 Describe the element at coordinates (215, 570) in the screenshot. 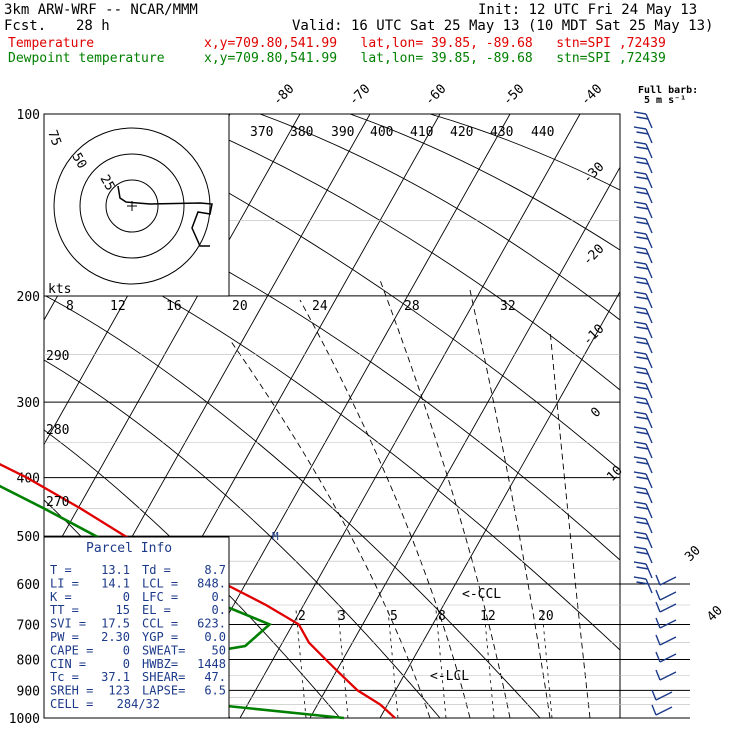

I see `parcel-value: 8.7` at that location.